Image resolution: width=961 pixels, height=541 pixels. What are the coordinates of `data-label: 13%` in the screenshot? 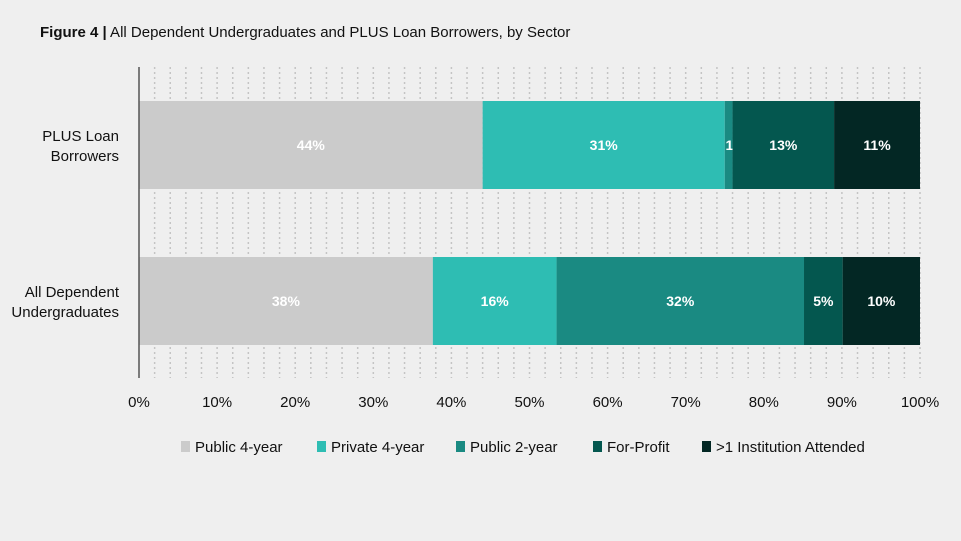 It's located at (783, 145).